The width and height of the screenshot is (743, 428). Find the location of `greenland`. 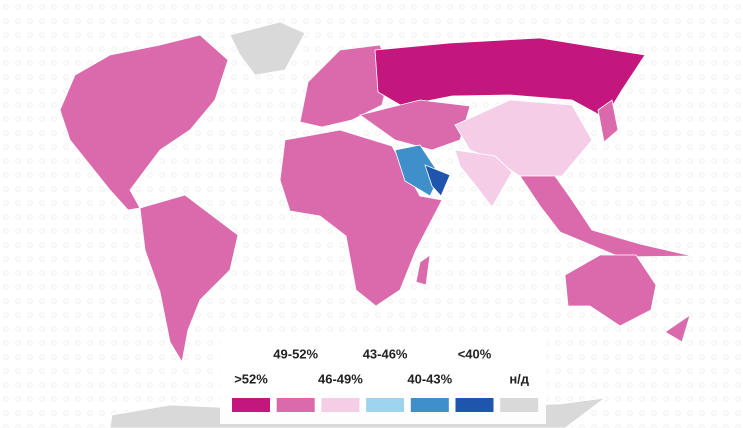

greenland is located at coordinates (267, 48).